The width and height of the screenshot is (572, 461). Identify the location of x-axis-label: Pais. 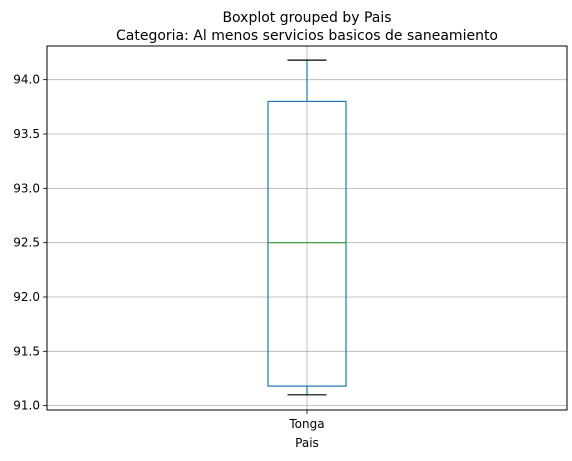
(307, 443).